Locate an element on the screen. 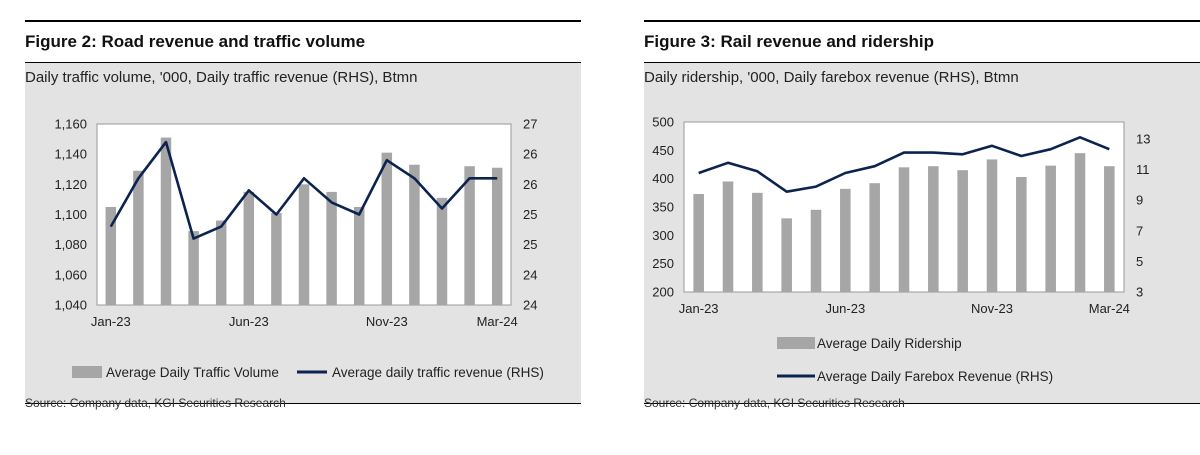  y-right-tick-label: 3 is located at coordinates (1139, 292).